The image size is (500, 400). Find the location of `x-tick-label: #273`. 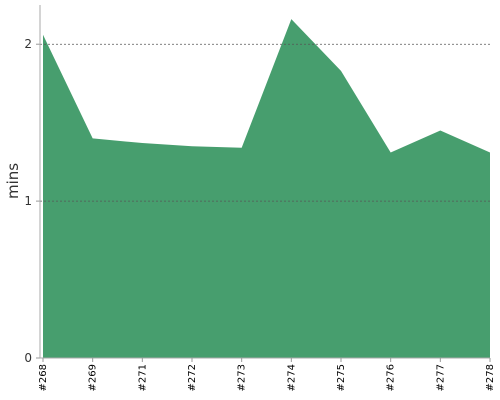

x-tick-label: #273 is located at coordinates (242, 377).